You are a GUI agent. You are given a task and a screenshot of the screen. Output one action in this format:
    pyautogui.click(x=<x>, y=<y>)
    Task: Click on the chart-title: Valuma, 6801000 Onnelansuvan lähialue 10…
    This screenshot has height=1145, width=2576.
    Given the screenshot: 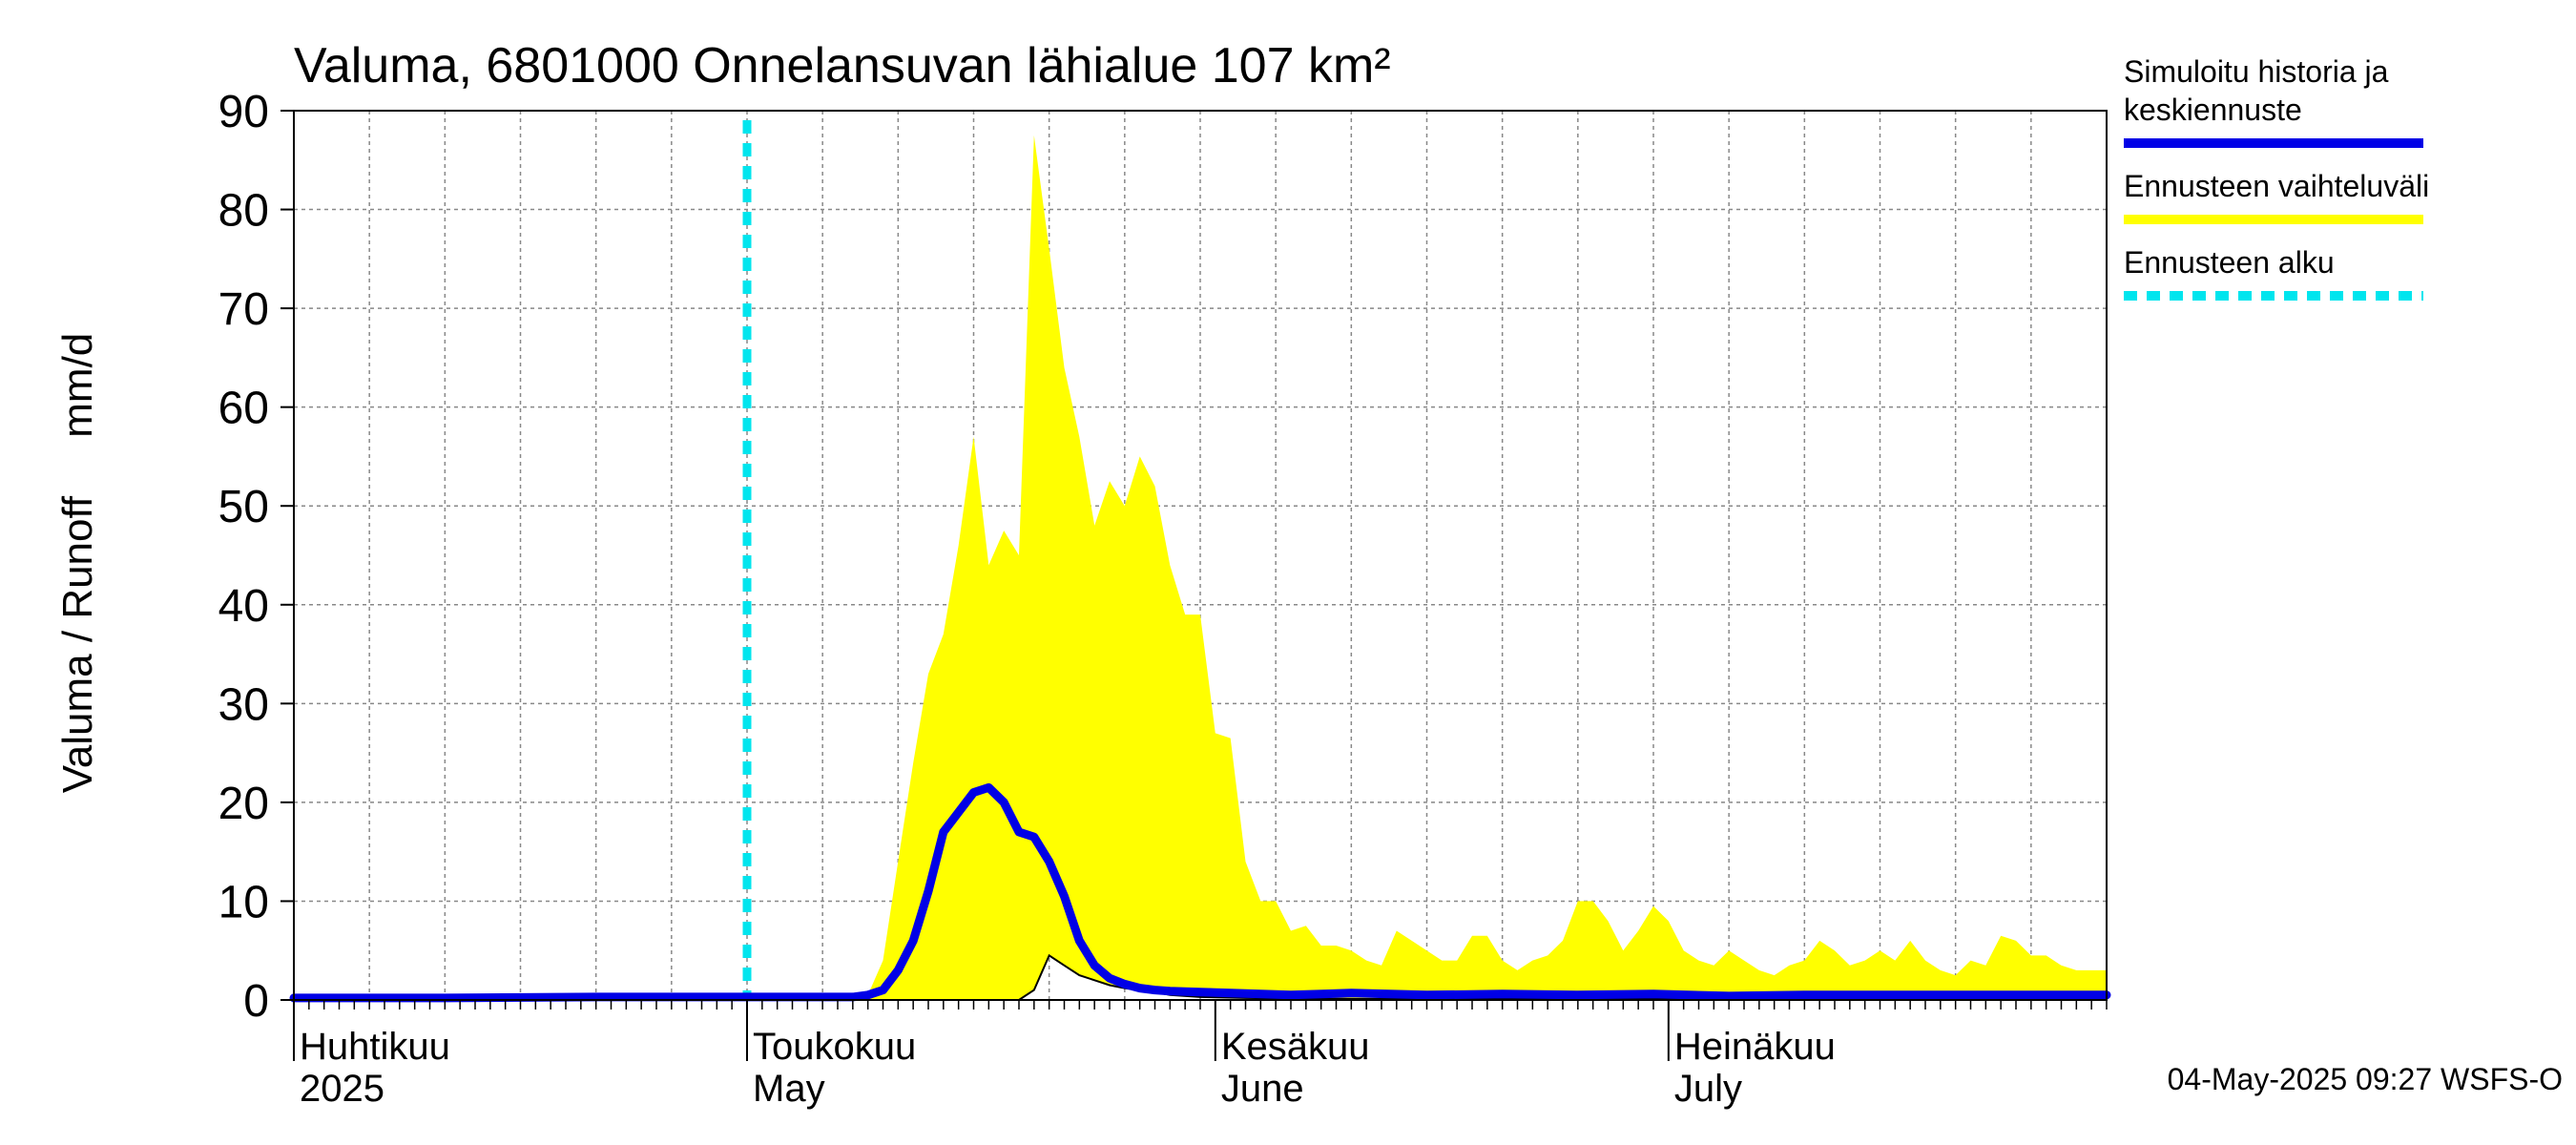 What is the action you would take?
    pyautogui.click(x=842, y=66)
    